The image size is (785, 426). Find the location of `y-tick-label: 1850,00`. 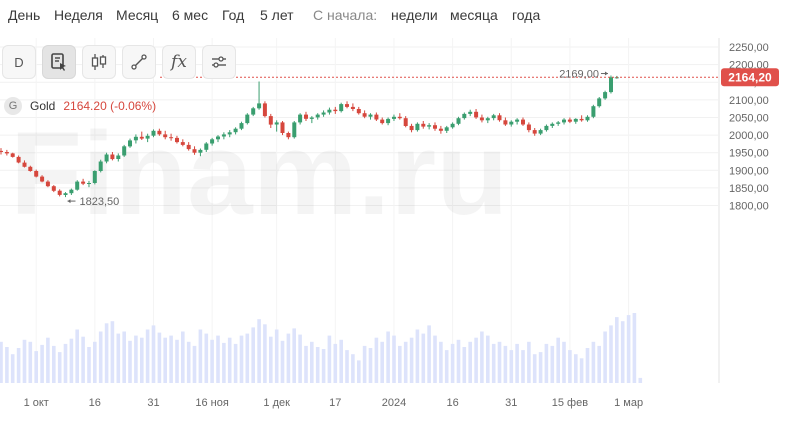

y-tick-label: 1850,00 is located at coordinates (749, 189).